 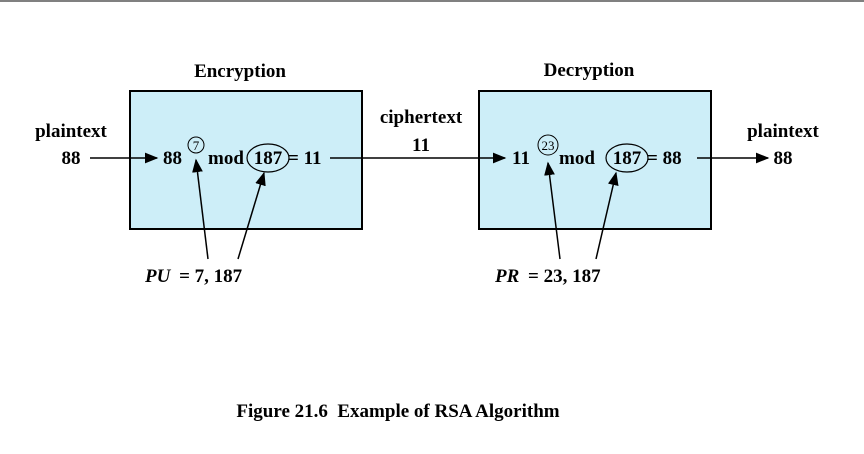 What do you see at coordinates (664, 158) in the screenshot?
I see `decrypt-result: = 88` at bounding box center [664, 158].